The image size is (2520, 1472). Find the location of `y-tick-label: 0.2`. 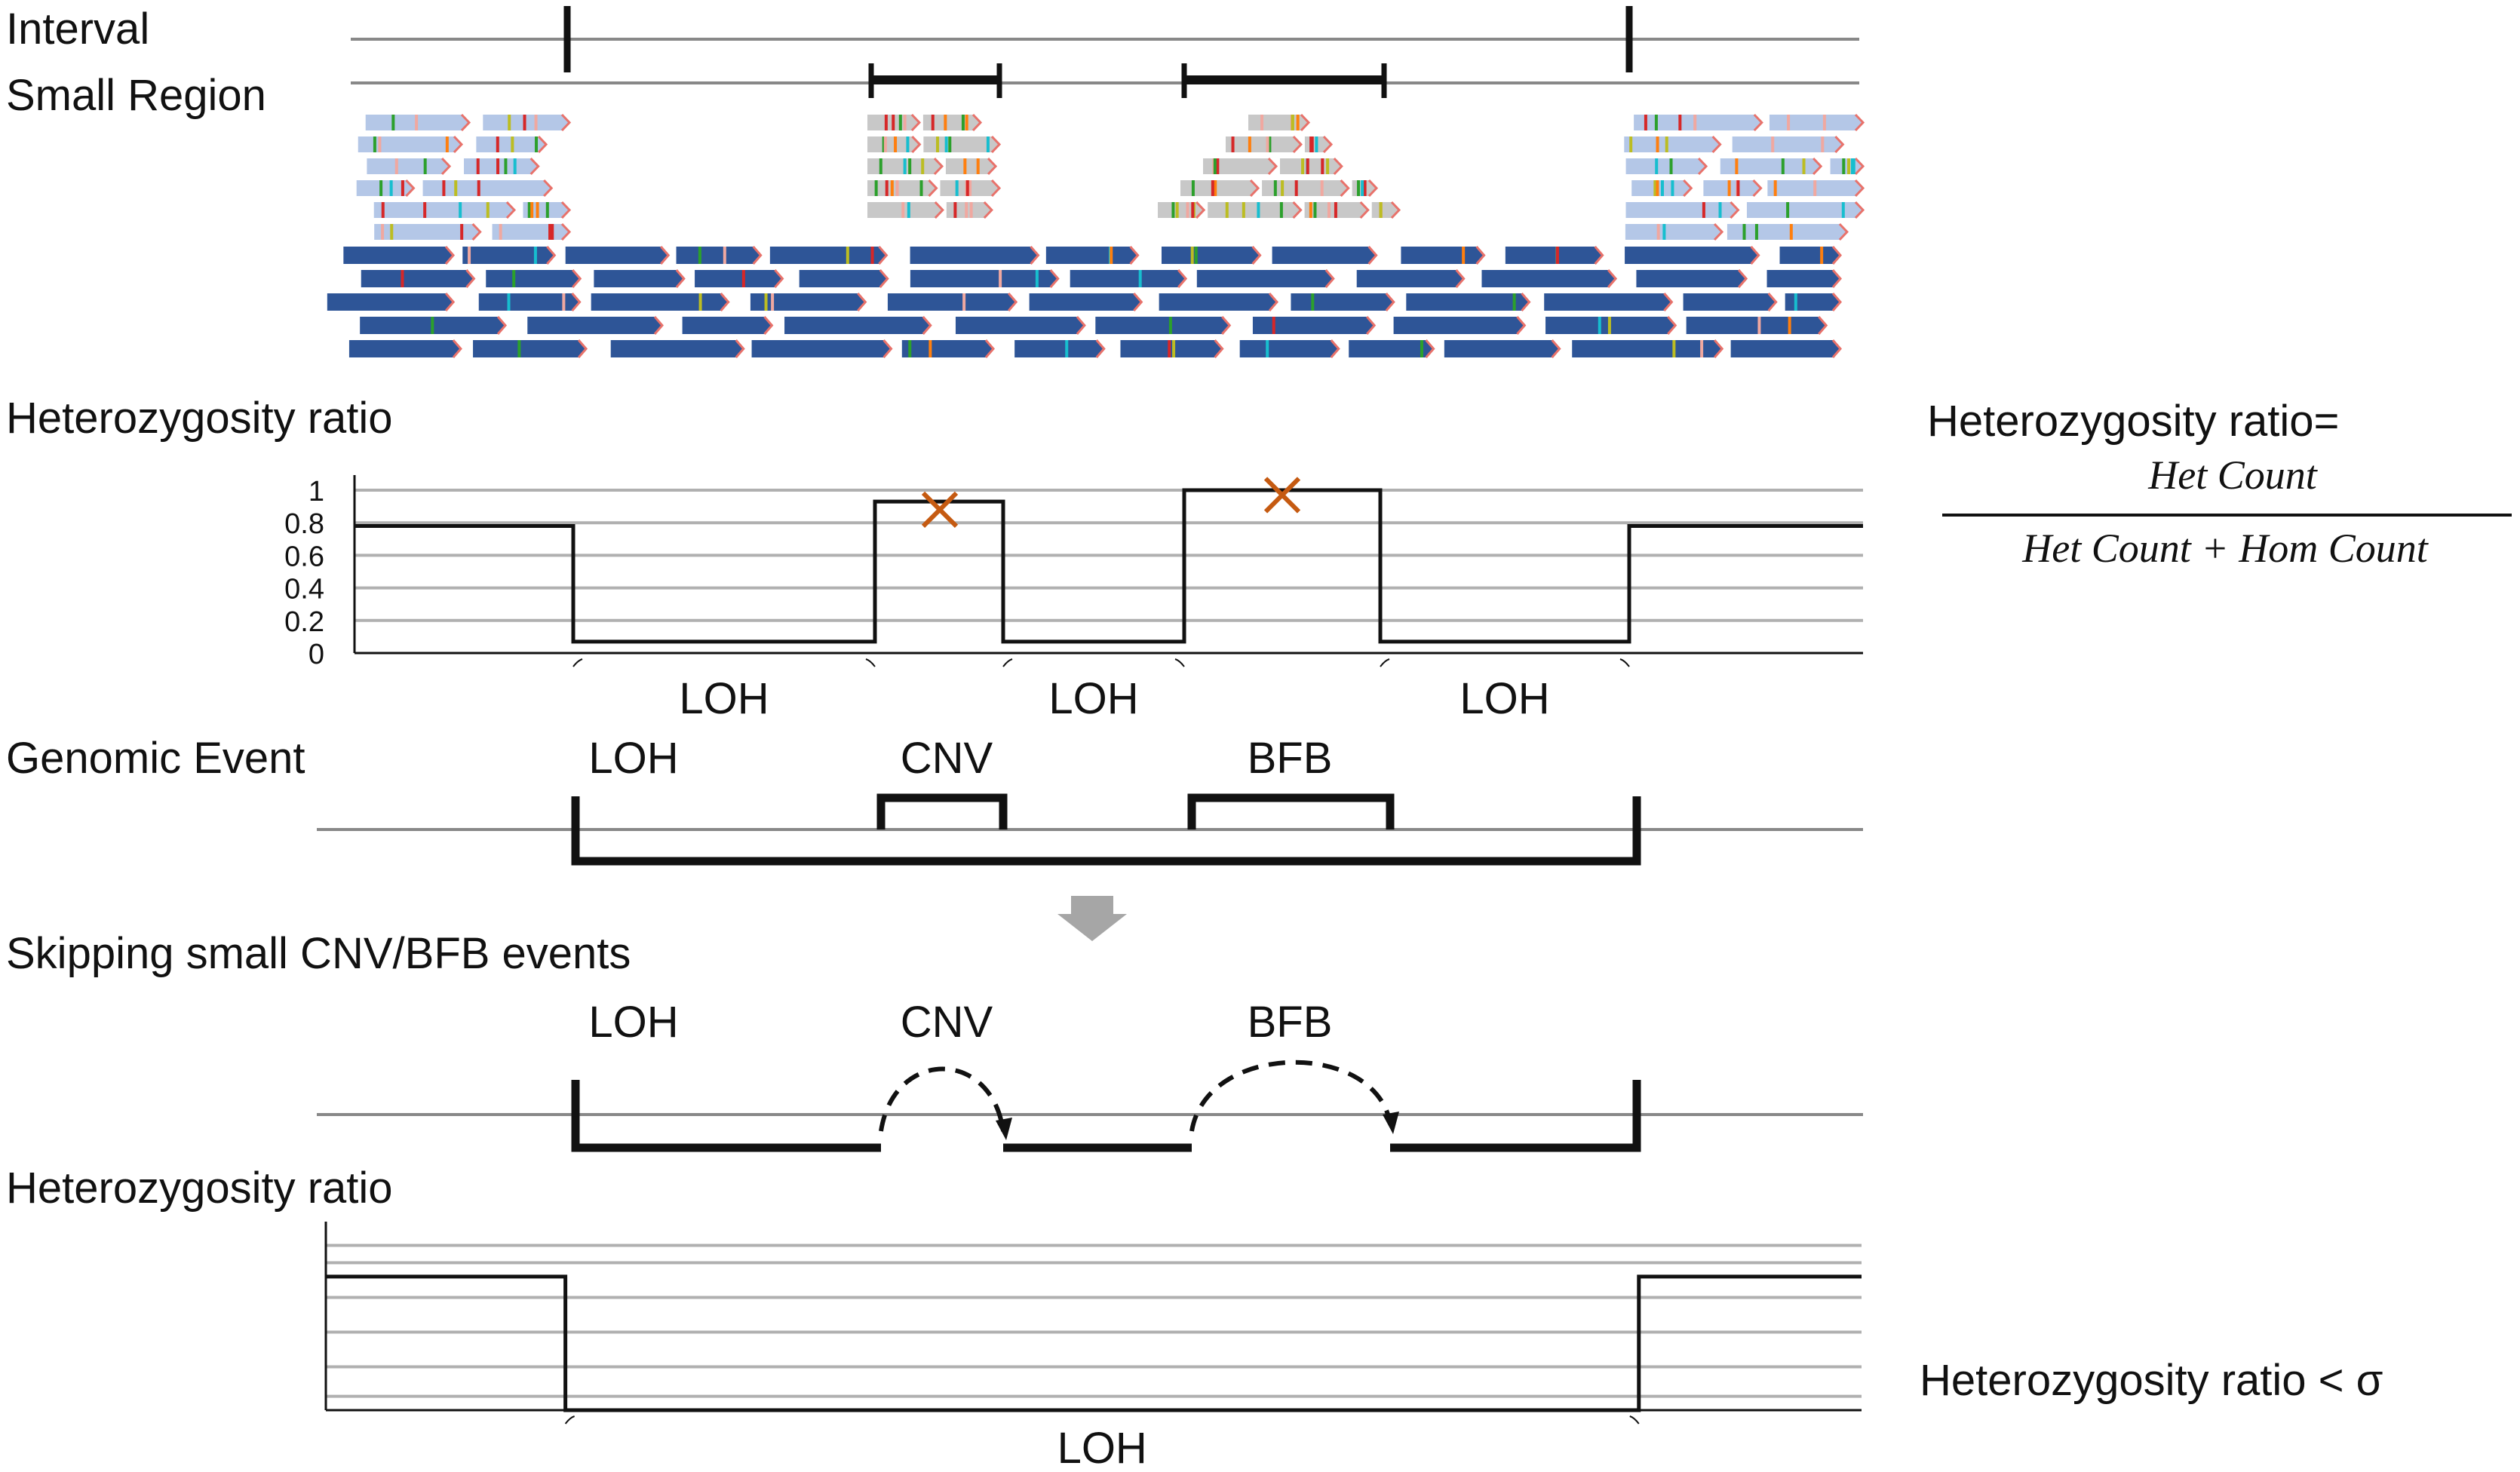

y-tick-label: 0.2 is located at coordinates (304, 622).